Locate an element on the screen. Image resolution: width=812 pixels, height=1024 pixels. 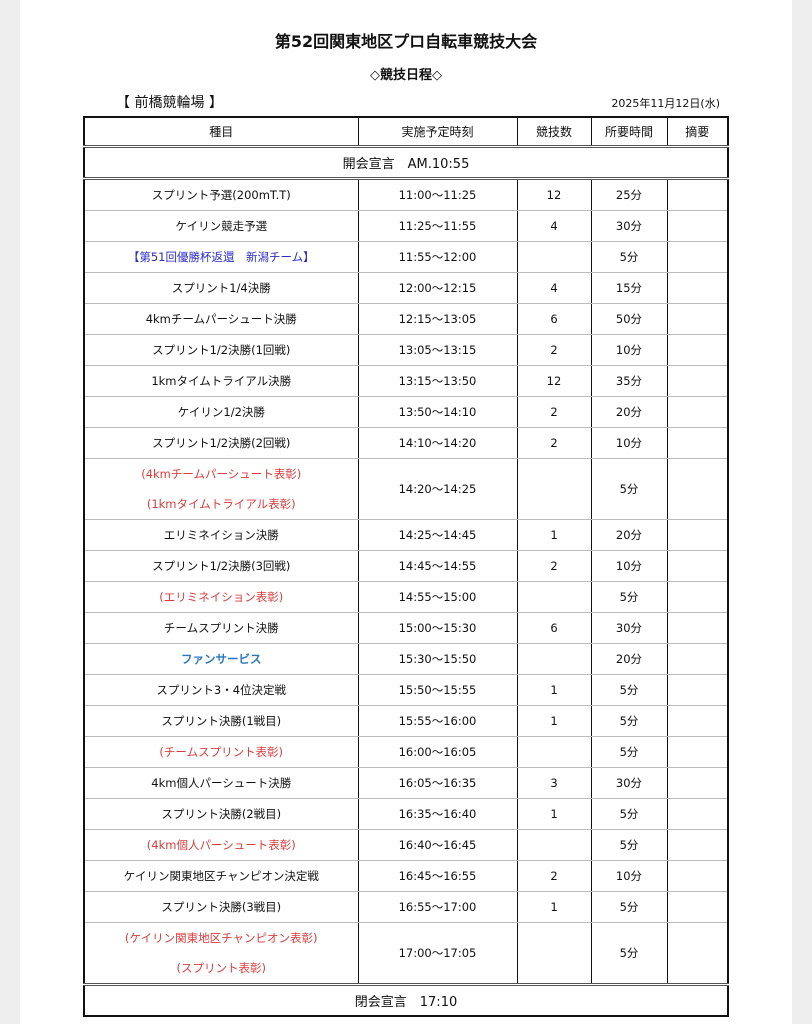
table-row: ケイリン1/2決勝 13:50〜14:10 2 20分 is located at coordinates (406, 412).